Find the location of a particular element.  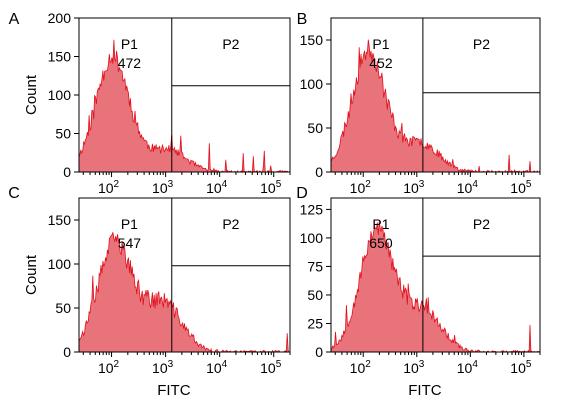

gate-p1-count: 650 is located at coordinates (381, 243).